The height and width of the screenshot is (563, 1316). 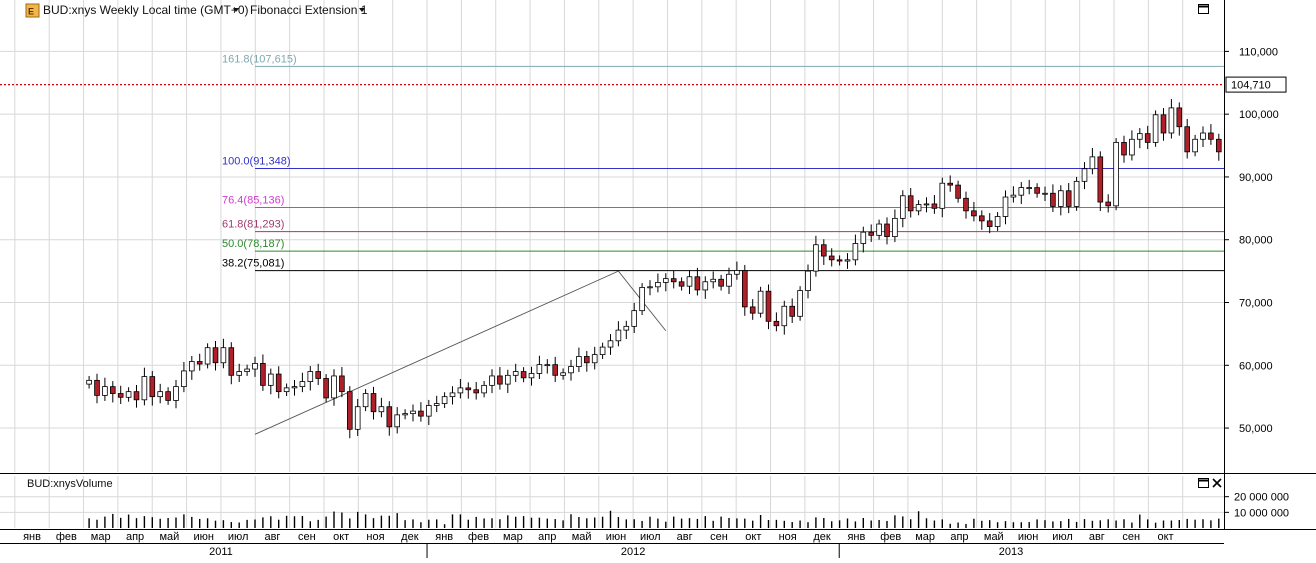 I want to click on price-axis-tick-label: 70,000, so click(x=1256, y=304).